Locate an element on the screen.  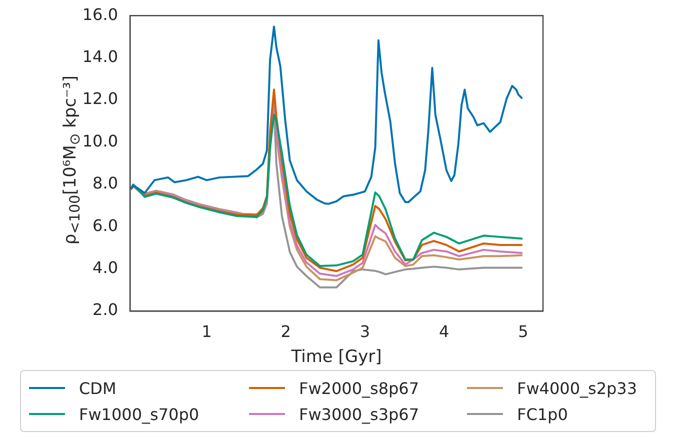
x-axis-title: Time [Gyr] is located at coordinates (336, 357).